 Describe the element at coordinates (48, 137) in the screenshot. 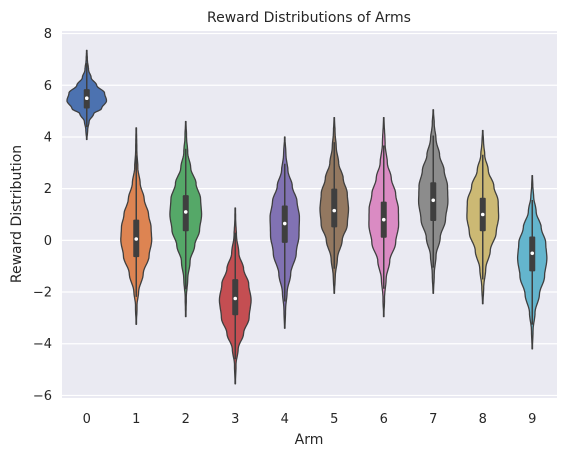

I see `y-tick-5: 4` at that location.